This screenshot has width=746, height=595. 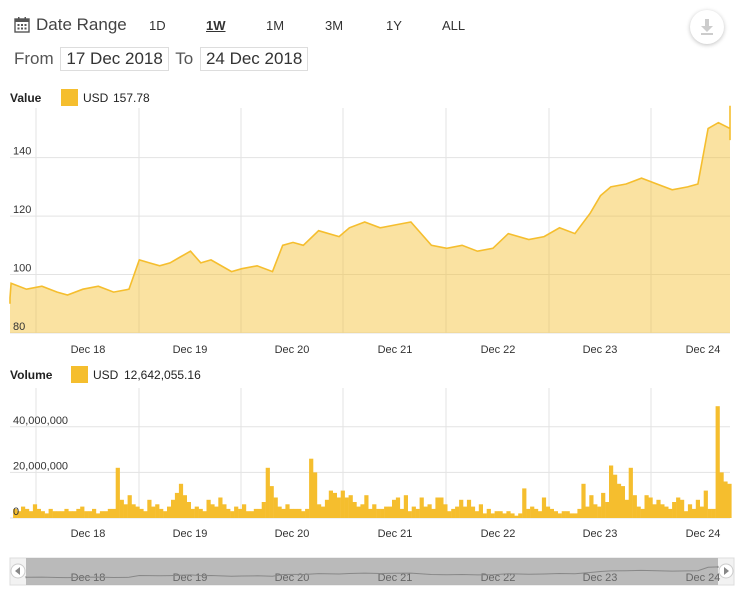 I want to click on calendar-icon, so click(x=22, y=25).